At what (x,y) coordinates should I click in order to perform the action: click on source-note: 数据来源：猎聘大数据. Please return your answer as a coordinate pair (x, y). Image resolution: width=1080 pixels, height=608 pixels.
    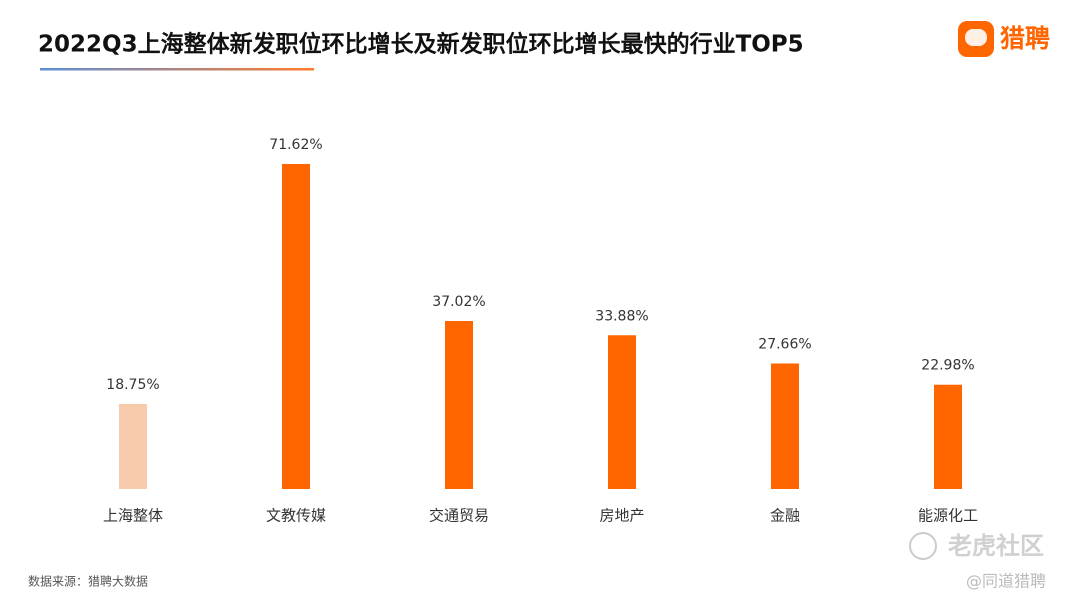
    Looking at the image, I should click on (88, 581).